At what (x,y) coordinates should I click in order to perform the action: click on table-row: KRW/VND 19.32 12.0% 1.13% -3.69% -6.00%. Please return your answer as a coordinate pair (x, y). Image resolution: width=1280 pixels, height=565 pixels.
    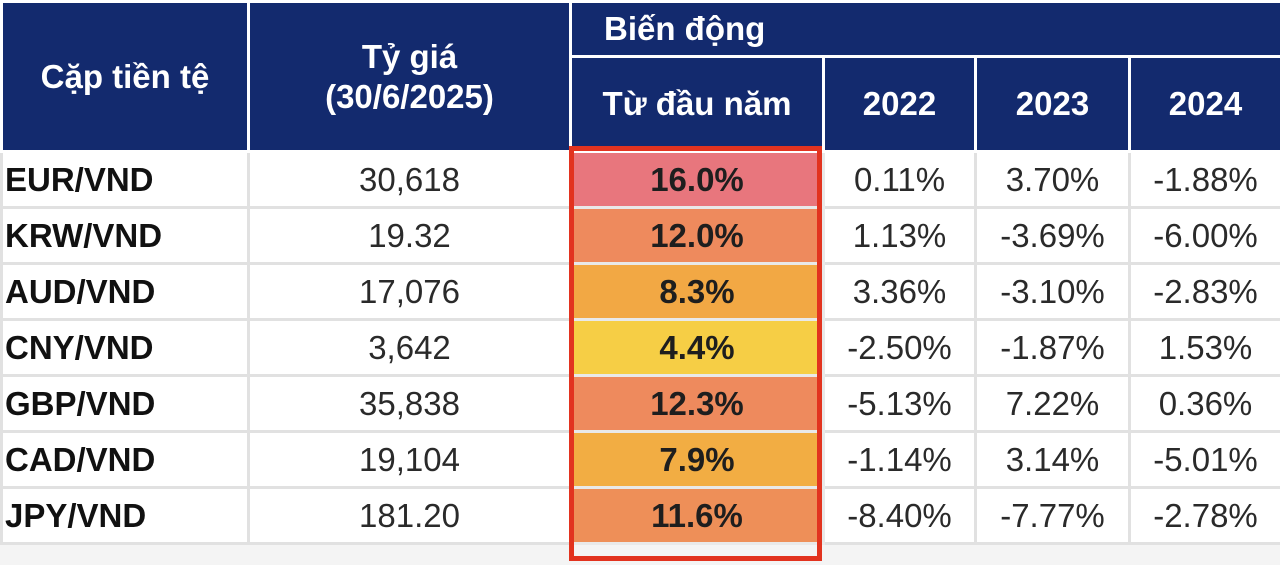
    Looking at the image, I should click on (640, 235).